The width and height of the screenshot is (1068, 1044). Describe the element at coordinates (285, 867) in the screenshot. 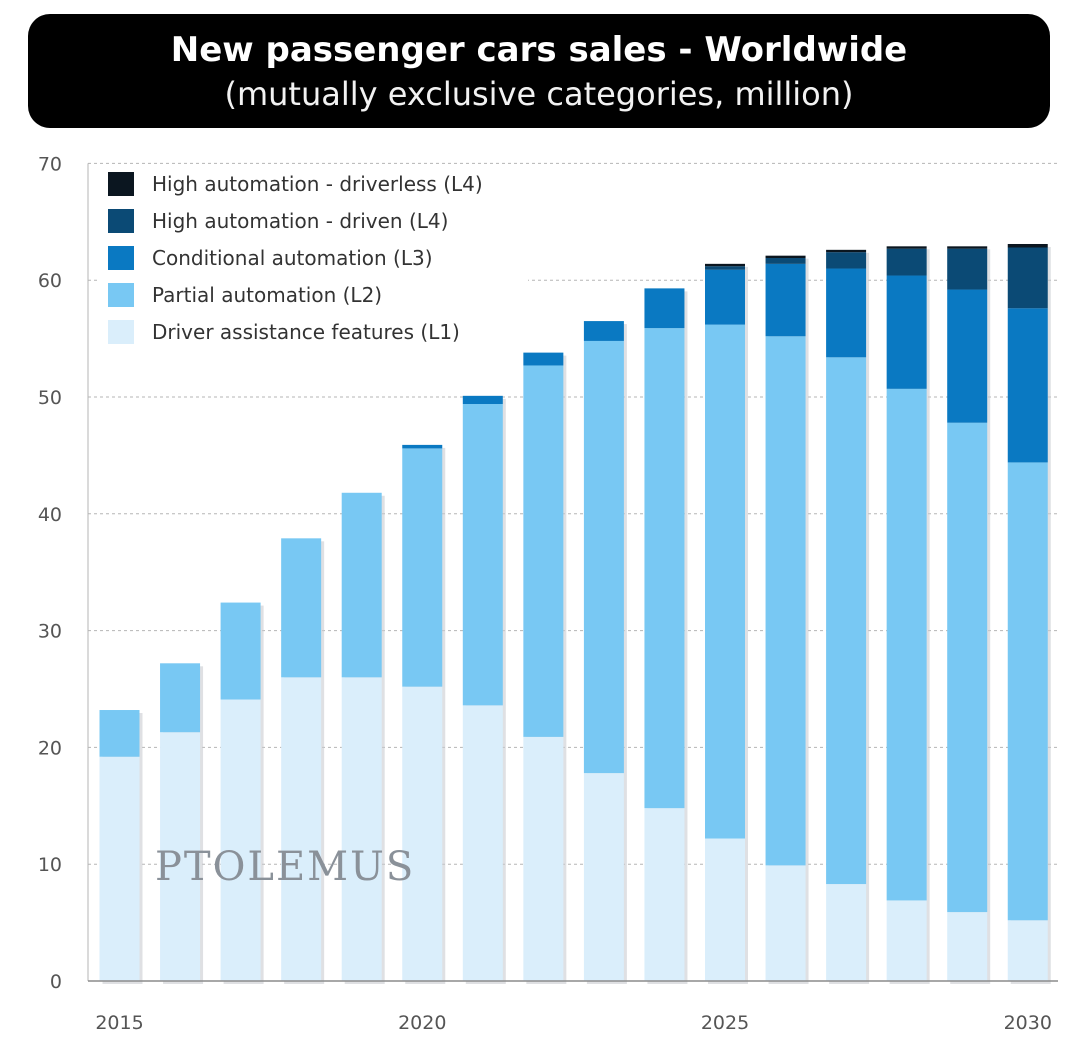

I see `watermark-logo: PTOLEMUS` at that location.